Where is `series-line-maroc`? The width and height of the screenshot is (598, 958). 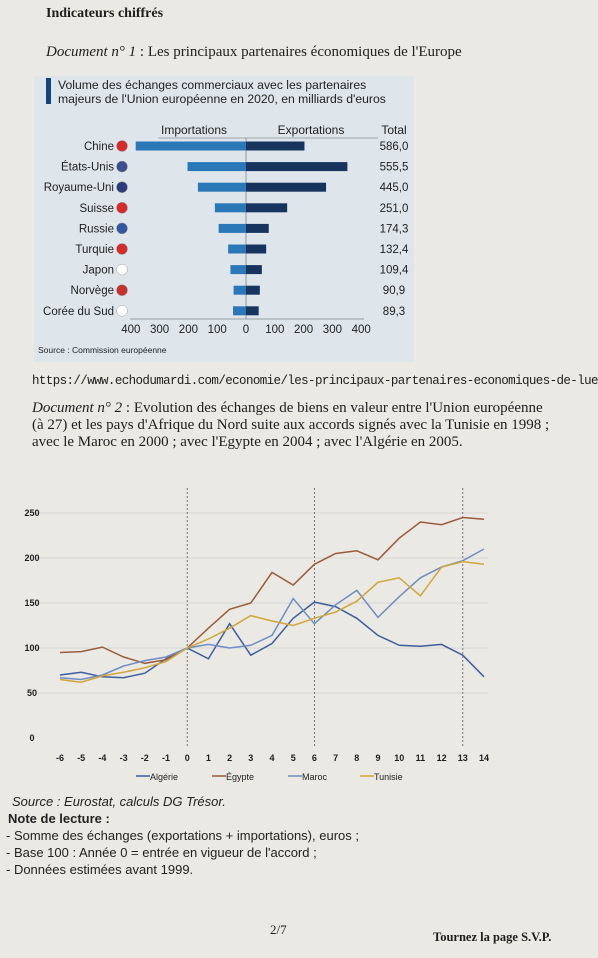 series-line-maroc is located at coordinates (272, 614).